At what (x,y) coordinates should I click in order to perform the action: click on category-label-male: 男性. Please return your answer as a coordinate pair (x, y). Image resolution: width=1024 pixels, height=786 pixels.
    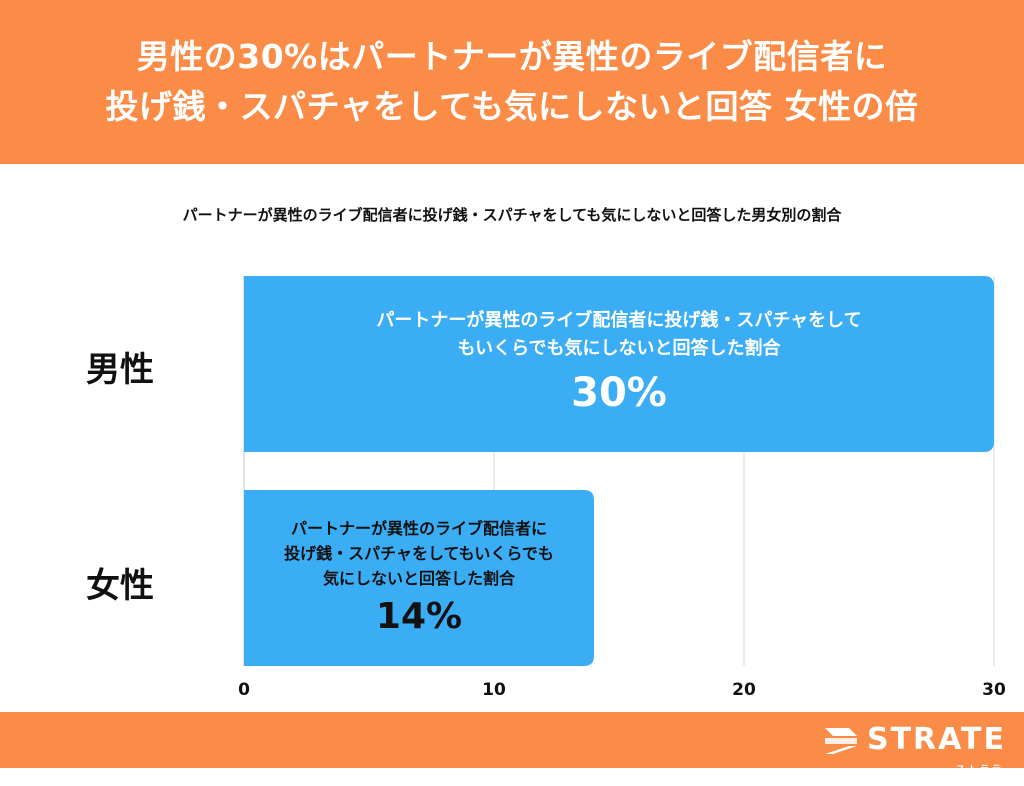
    Looking at the image, I should click on (120, 370).